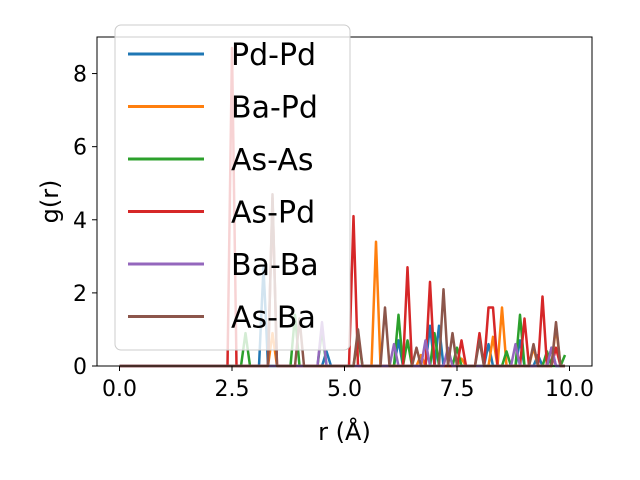  Describe the element at coordinates (80, 75) in the screenshot. I see `y-tick-label: 8` at that location.